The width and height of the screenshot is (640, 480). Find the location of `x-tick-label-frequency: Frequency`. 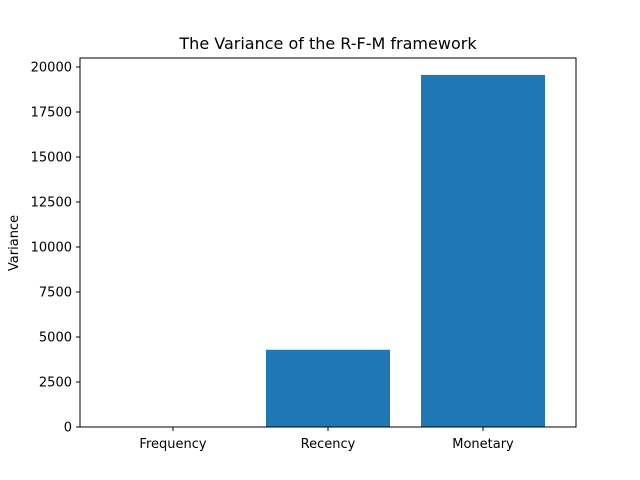

x-tick-label-frequency: Frequency is located at coordinates (172, 444).